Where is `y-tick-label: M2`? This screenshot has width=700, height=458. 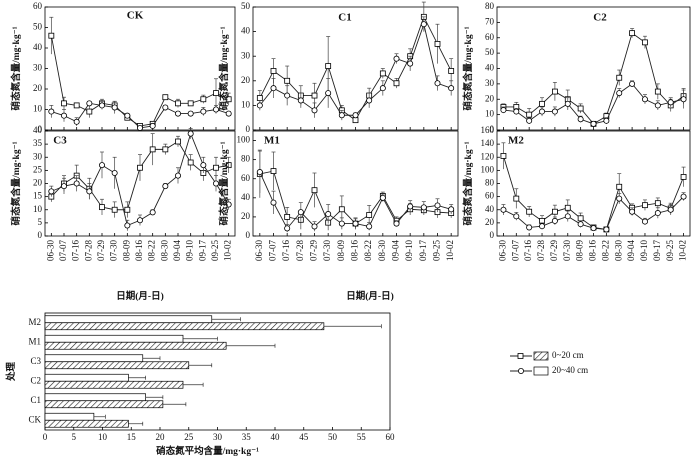 y-tick-label: M2 is located at coordinates (34, 322).